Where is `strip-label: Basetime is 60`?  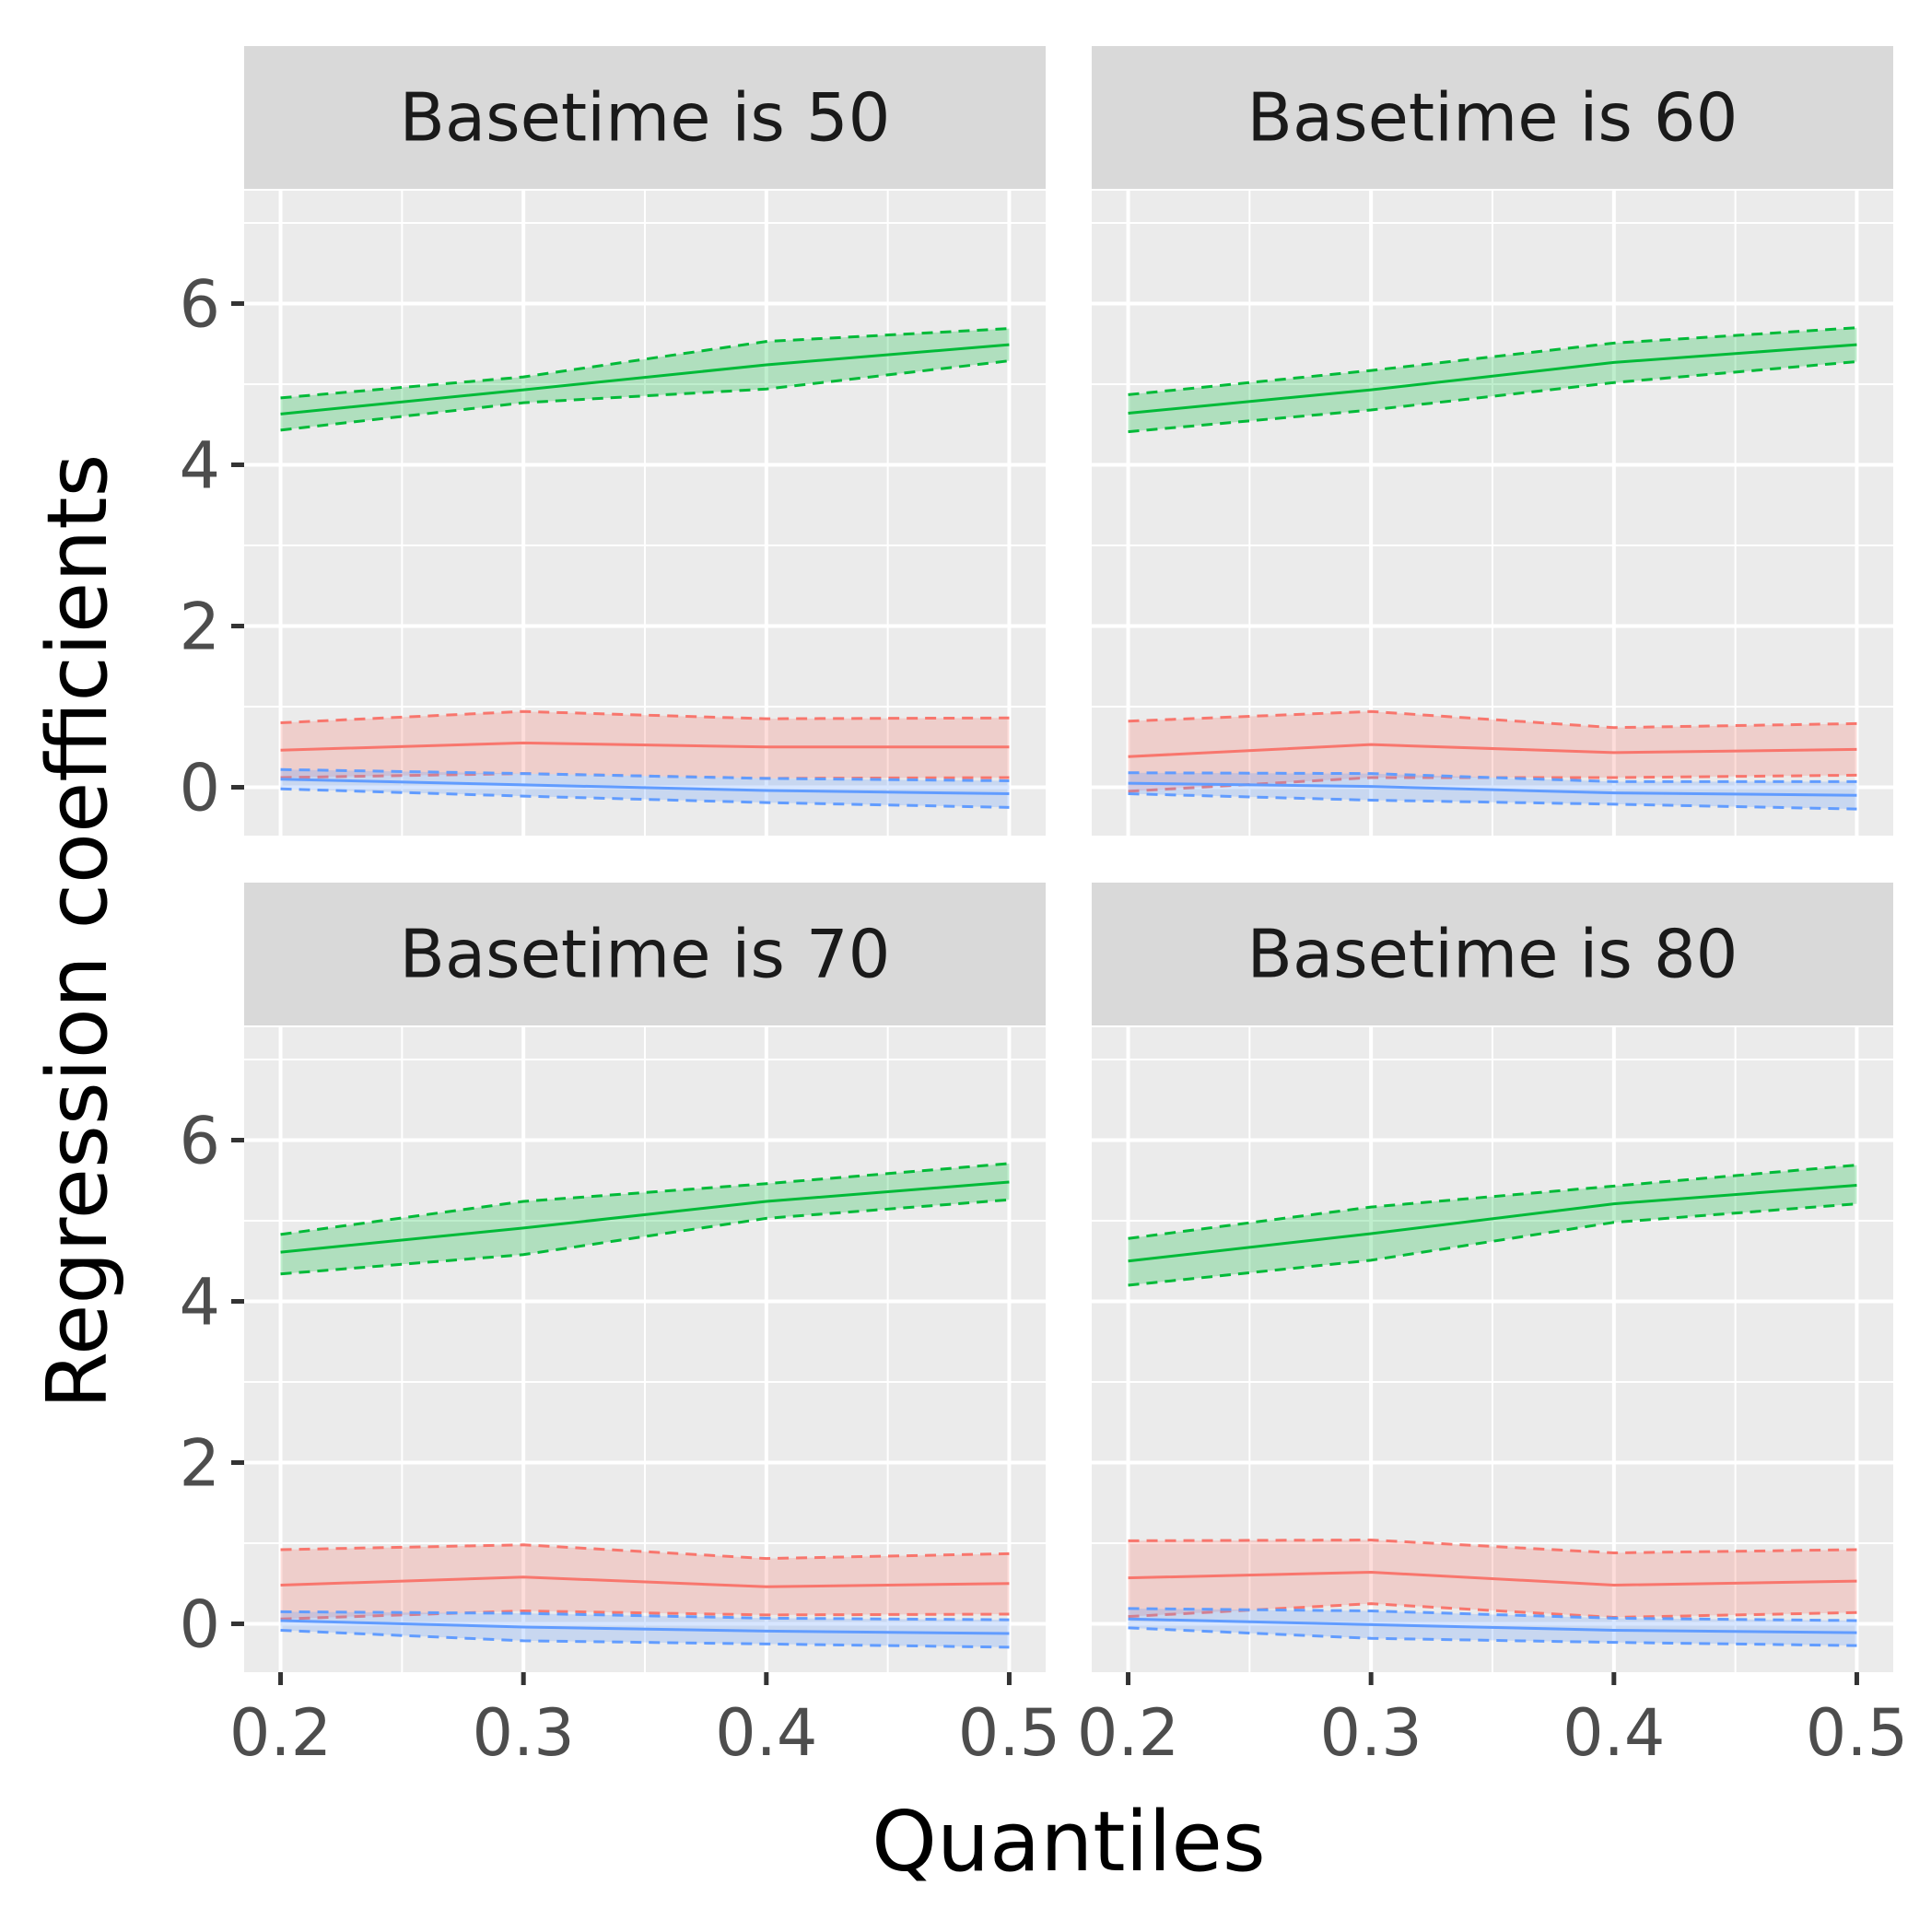
strip-label: Basetime is 60 is located at coordinates (1492, 118).